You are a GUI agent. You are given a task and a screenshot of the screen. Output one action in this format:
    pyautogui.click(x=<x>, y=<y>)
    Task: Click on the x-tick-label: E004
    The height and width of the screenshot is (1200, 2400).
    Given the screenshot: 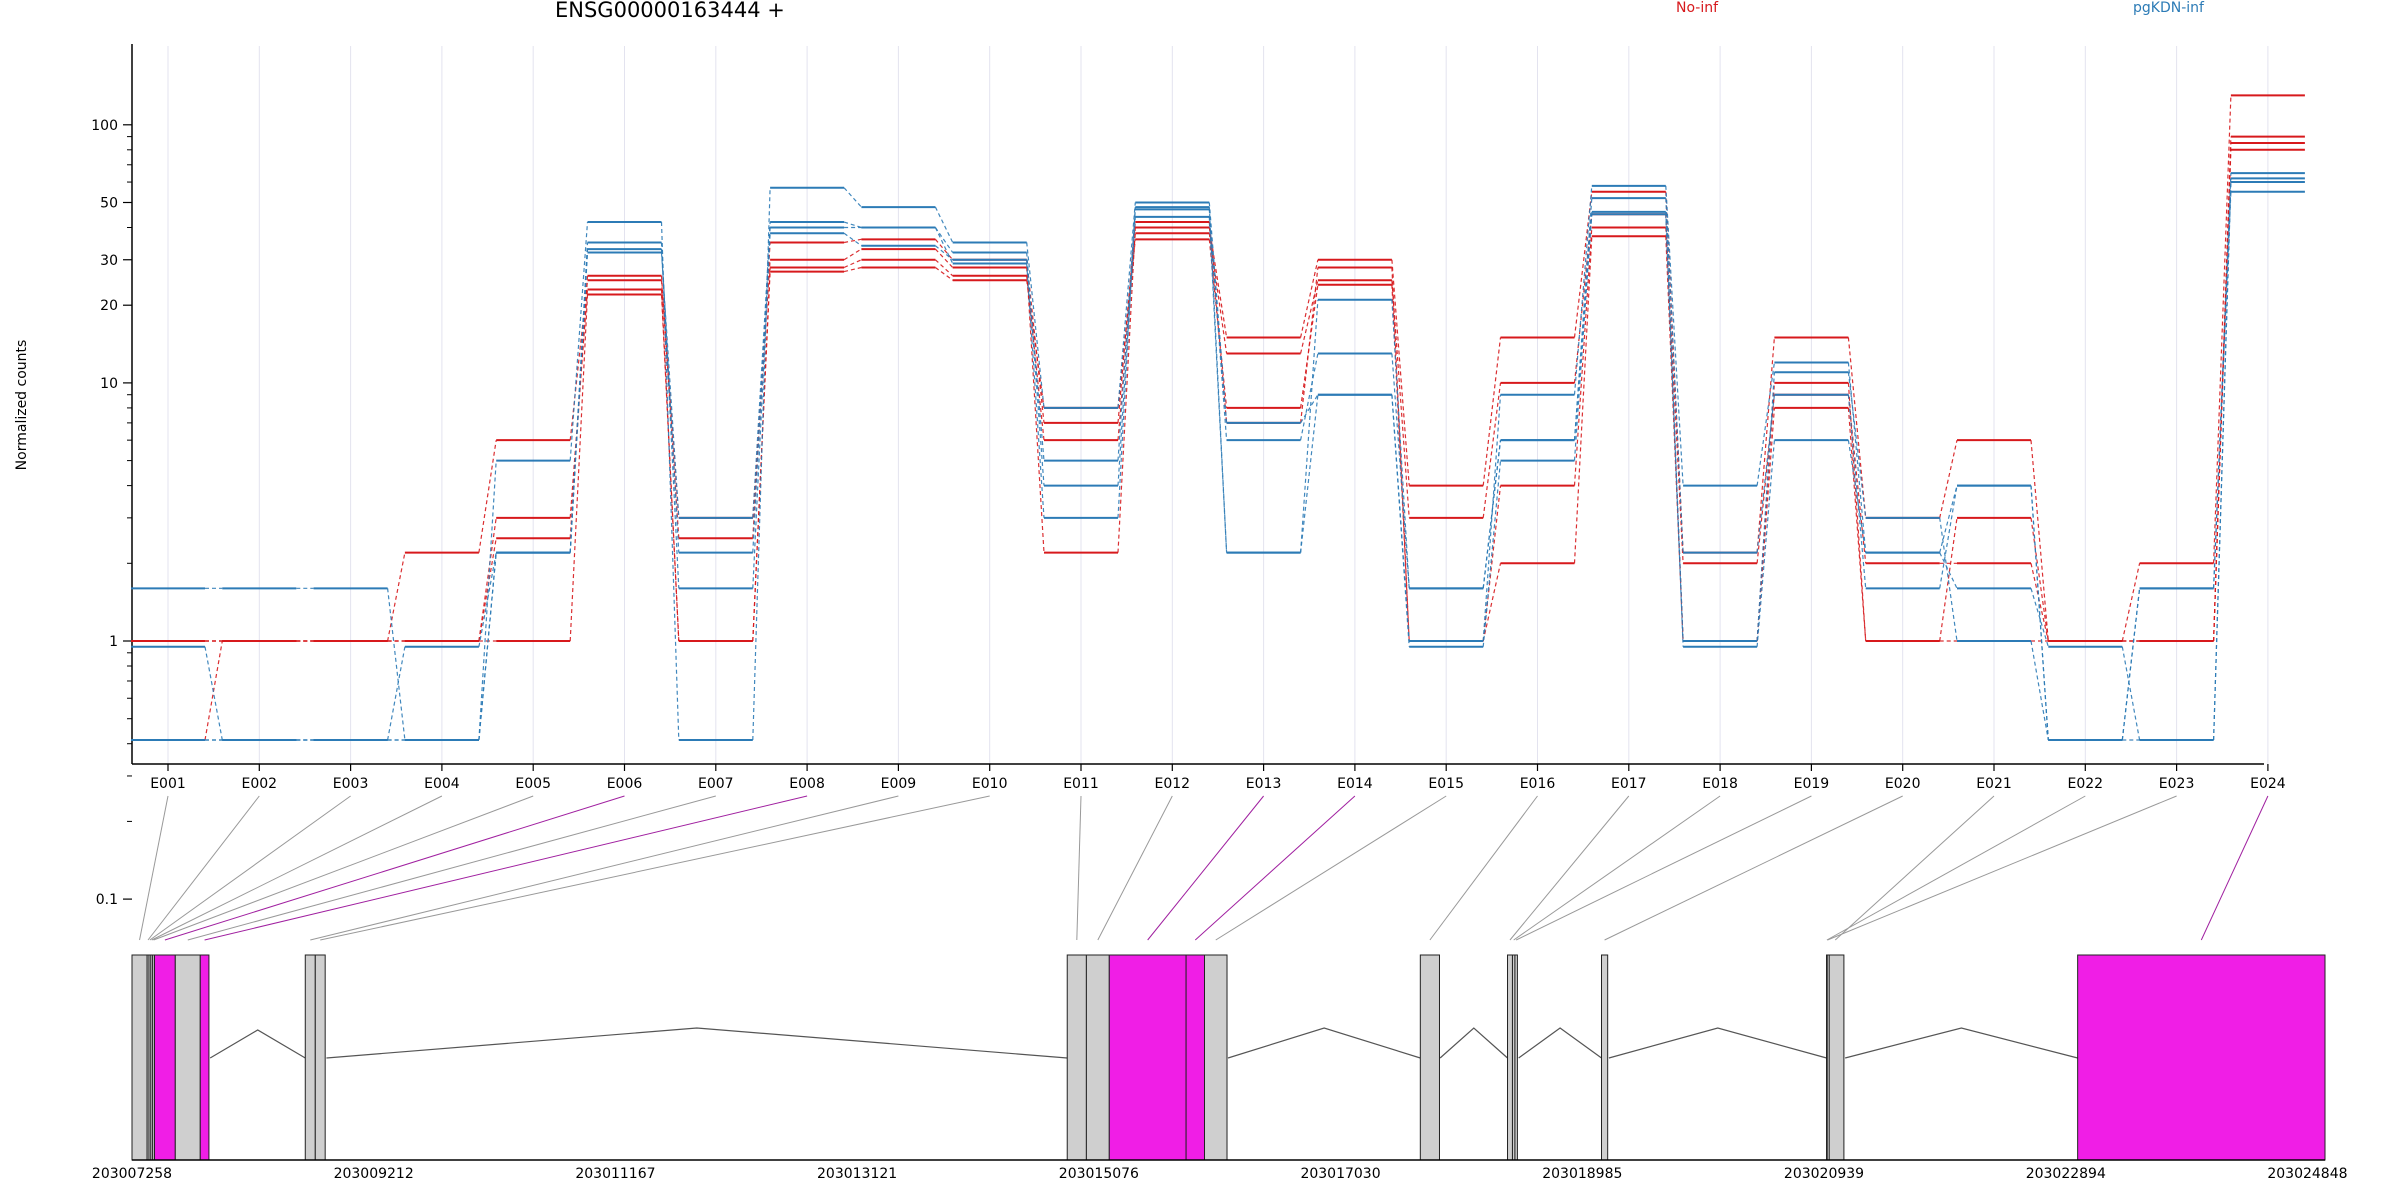 What is the action you would take?
    pyautogui.click(x=442, y=784)
    